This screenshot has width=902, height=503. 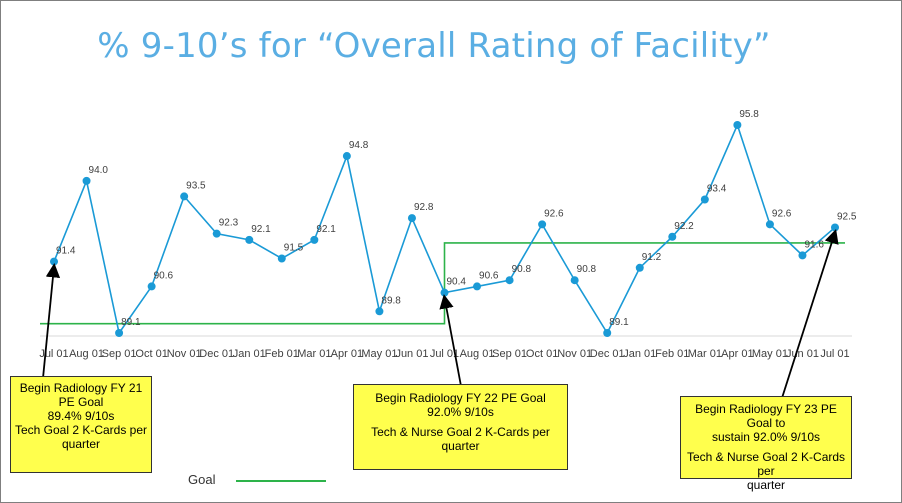 What do you see at coordinates (554, 213) in the screenshot?
I see `data-label: 92.6` at bounding box center [554, 213].